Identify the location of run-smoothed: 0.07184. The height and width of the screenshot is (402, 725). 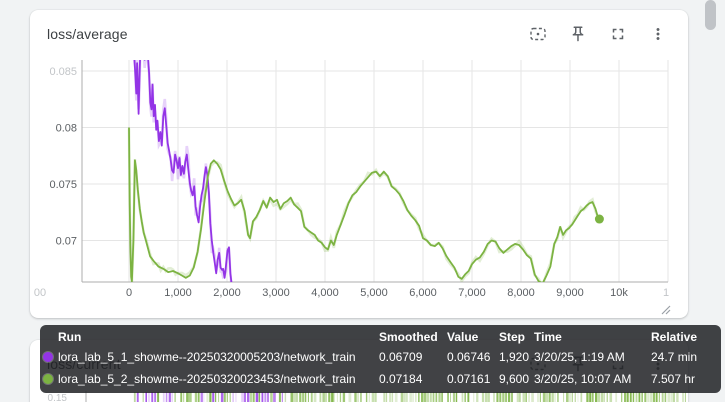
(401, 379).